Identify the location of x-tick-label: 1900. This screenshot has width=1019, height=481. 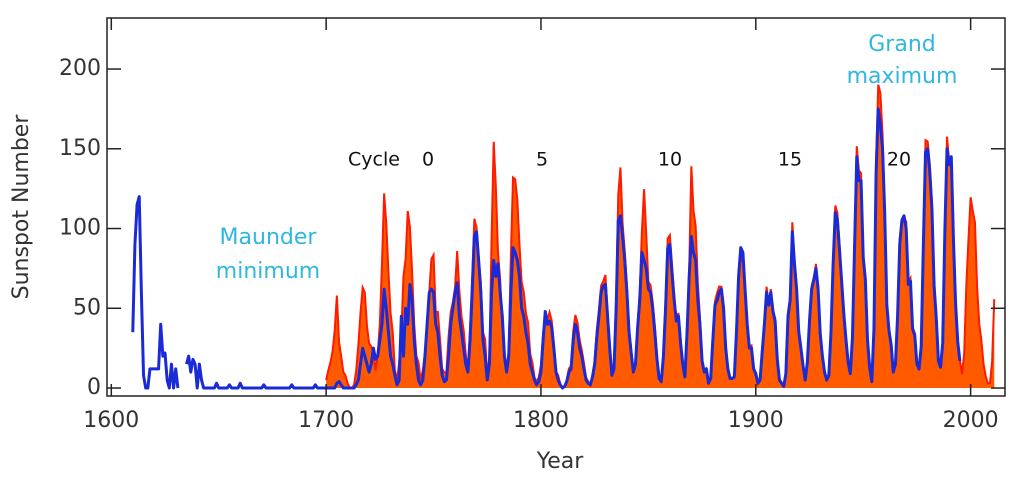
(756, 420).